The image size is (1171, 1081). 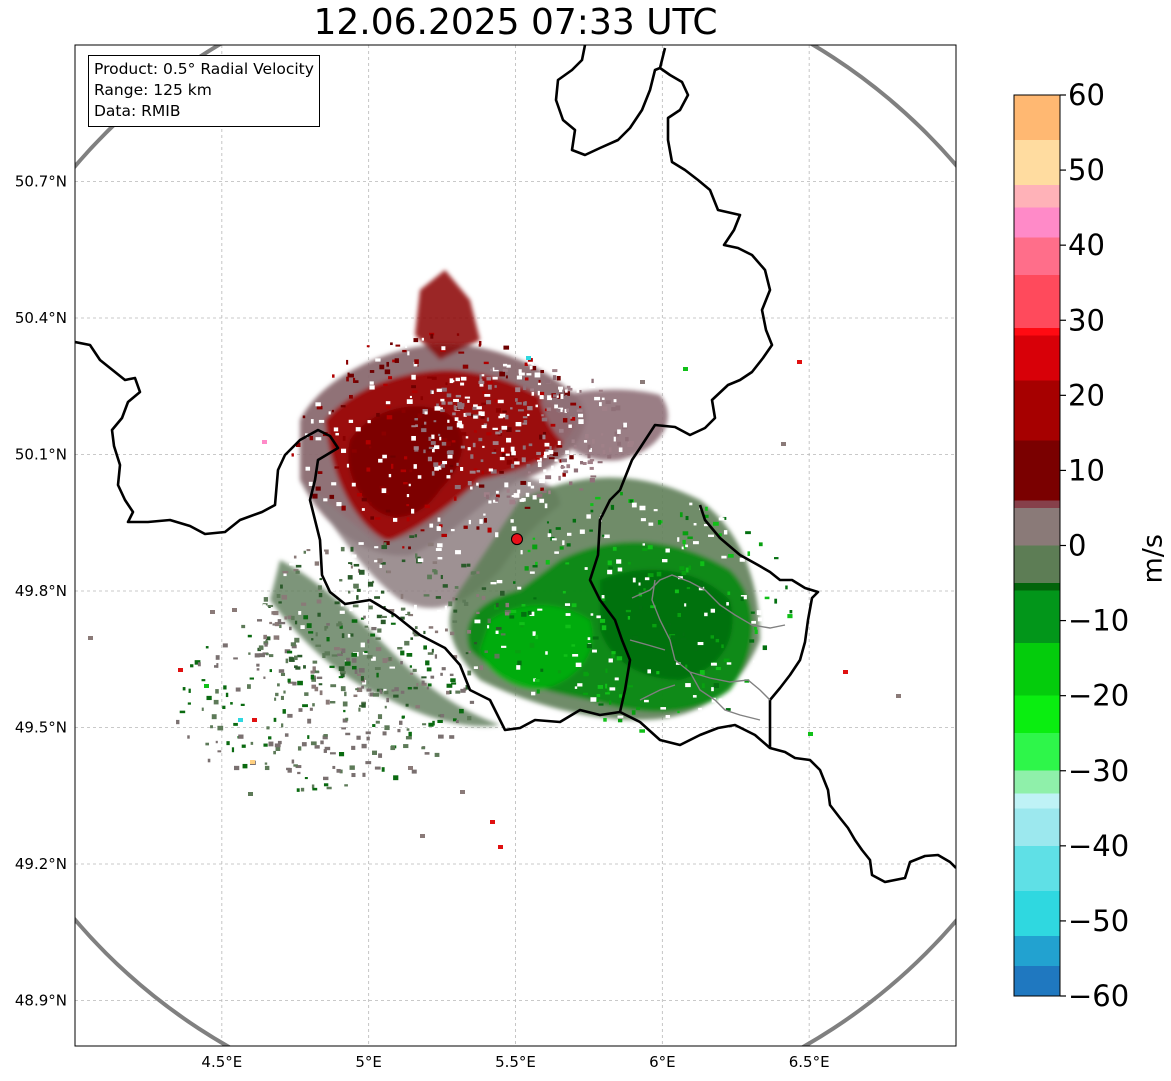 What do you see at coordinates (1086, 470) in the screenshot?
I see `colorbar-tick-label: 10` at bounding box center [1086, 470].